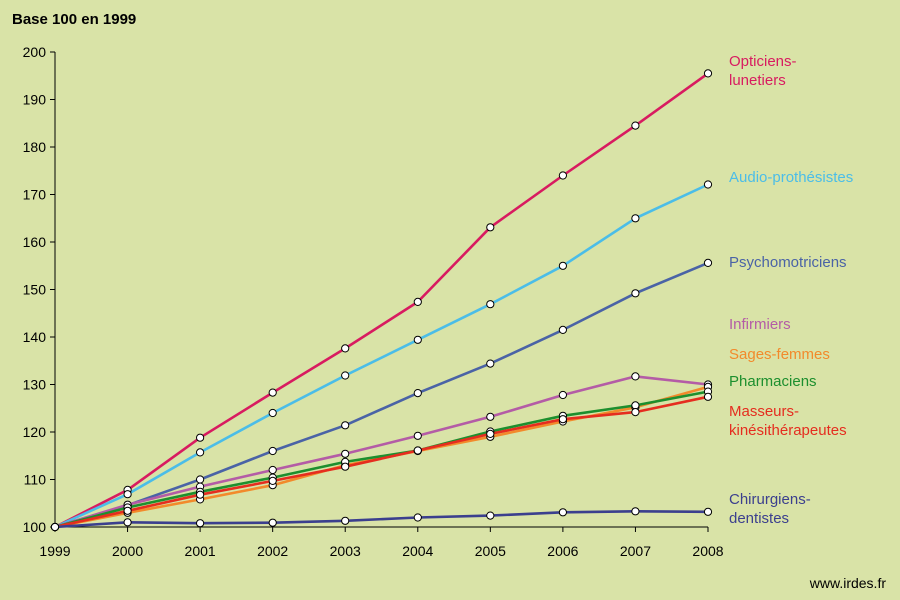 The image size is (900, 600). What do you see at coordinates (200, 551) in the screenshot?
I see `x-tick-label: 2001` at bounding box center [200, 551].